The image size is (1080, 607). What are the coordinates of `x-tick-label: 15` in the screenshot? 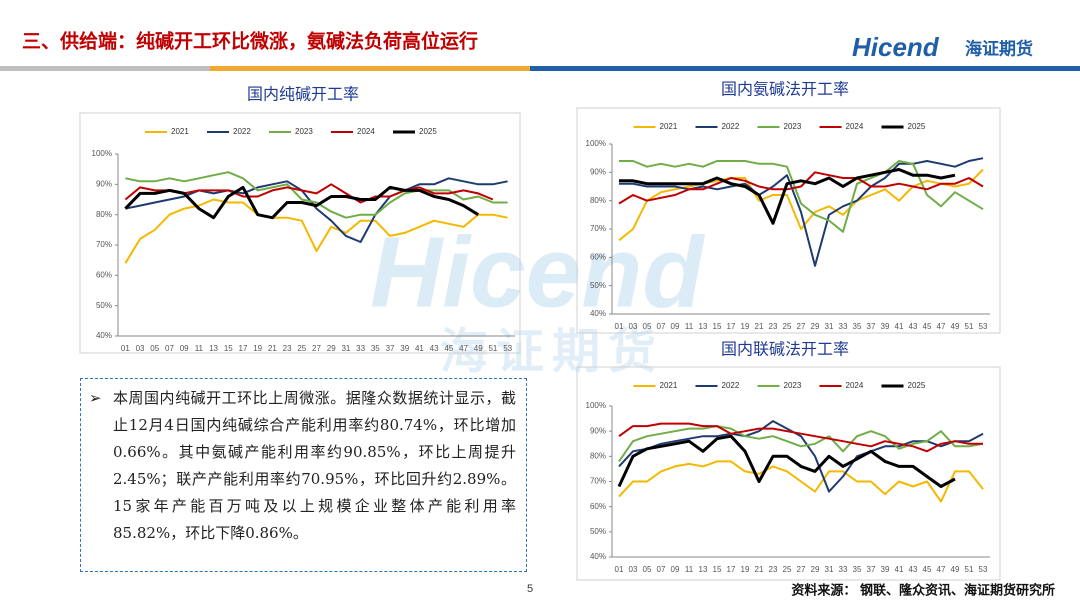 It's located at (717, 569).